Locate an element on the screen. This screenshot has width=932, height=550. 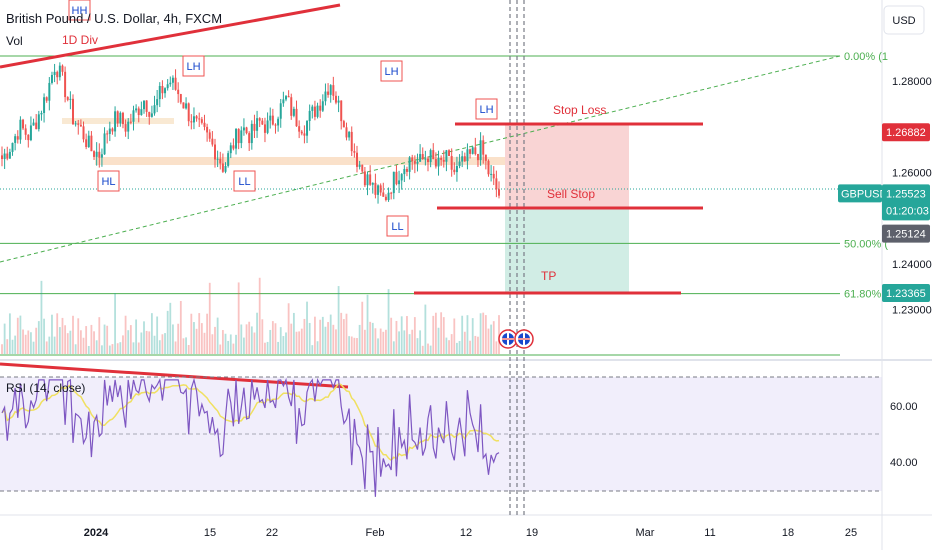
svg-text: LL is located at coordinates (244, 182).